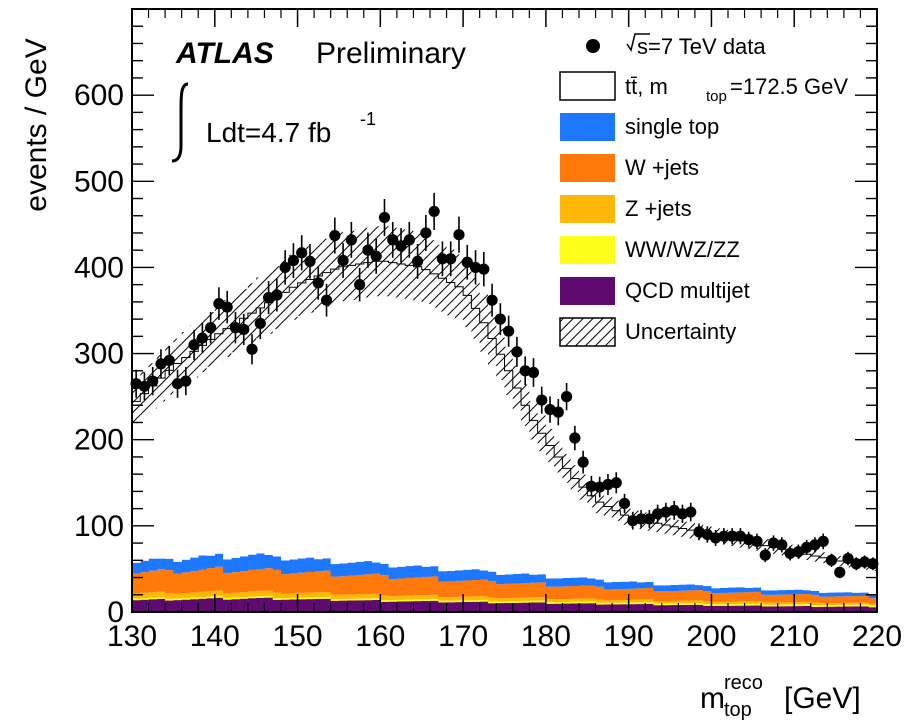 Image resolution: width=918 pixels, height=721 pixels. I want to click on y-tick-label: 300, so click(99, 354).